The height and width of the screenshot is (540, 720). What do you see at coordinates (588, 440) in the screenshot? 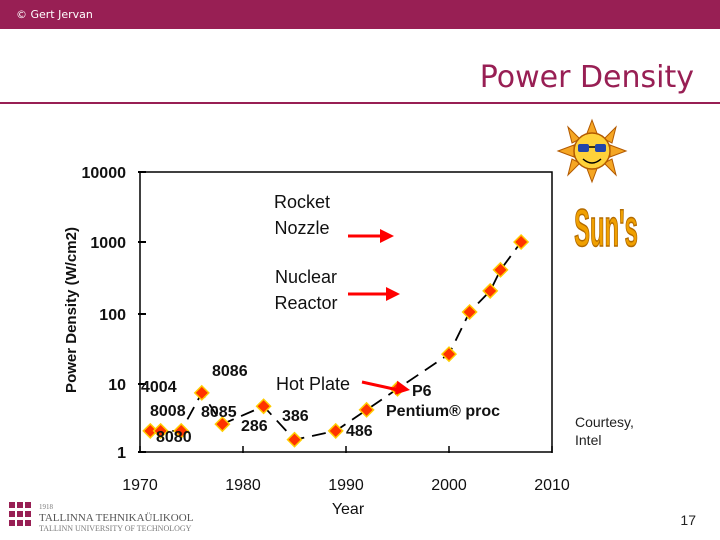
I see `courtesy-line-2: Intel` at bounding box center [588, 440].